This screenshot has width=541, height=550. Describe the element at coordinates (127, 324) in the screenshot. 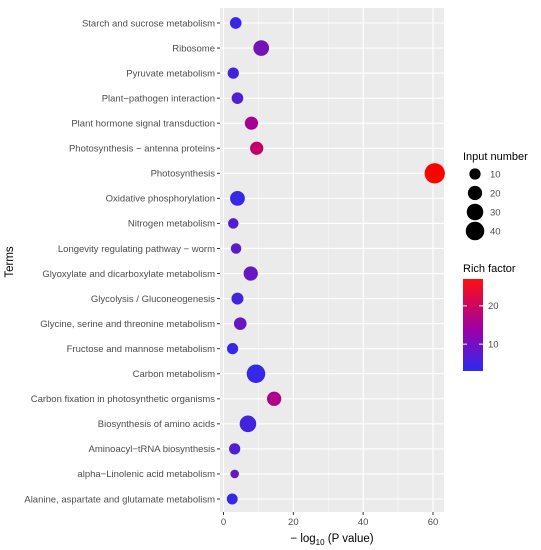

I see `term-label: Glycine, serine and threonine metabolism` at that location.